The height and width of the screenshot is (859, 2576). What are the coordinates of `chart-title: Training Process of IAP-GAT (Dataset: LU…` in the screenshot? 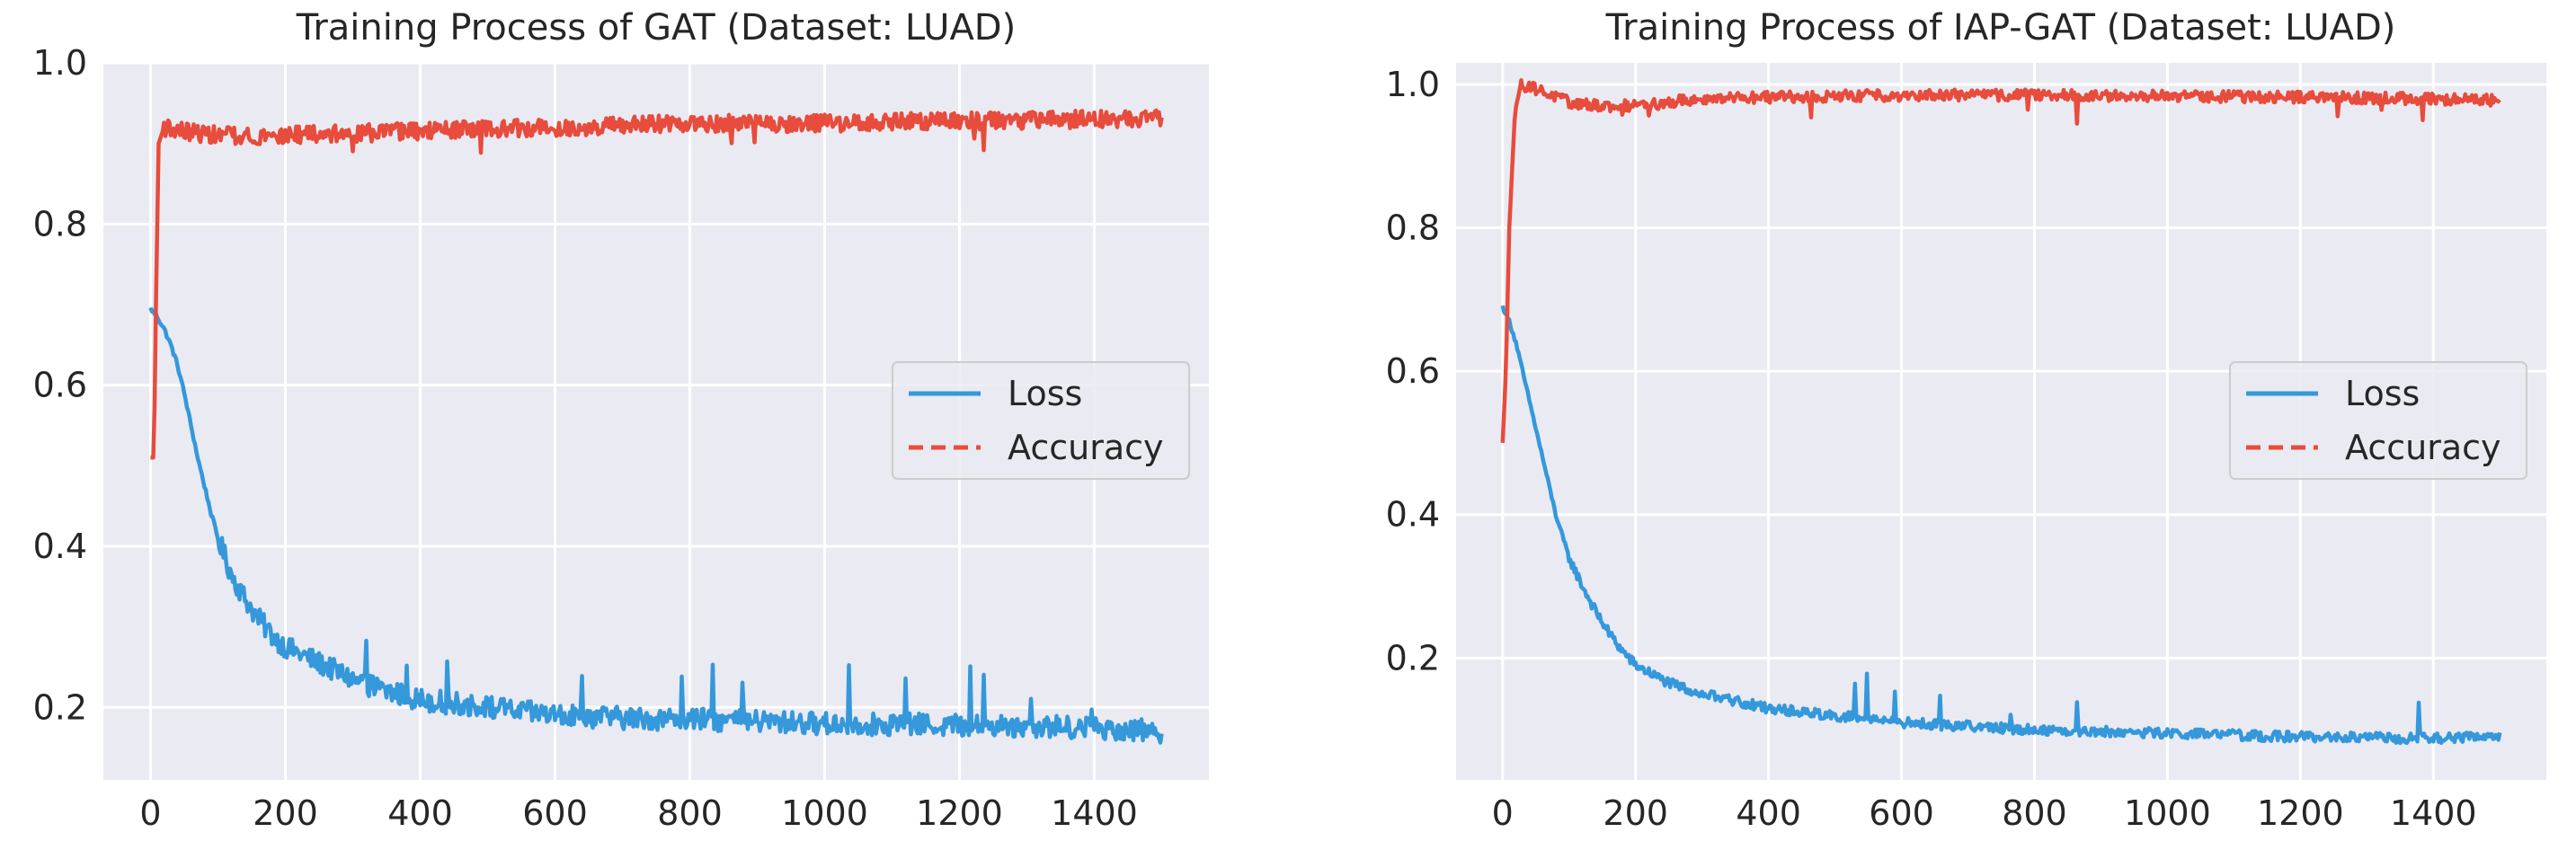 It's located at (2000, 28).